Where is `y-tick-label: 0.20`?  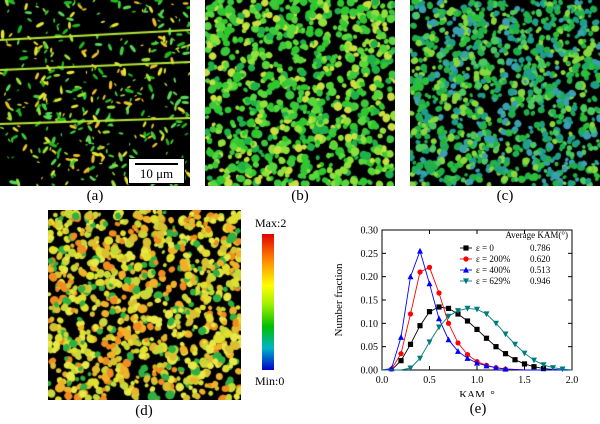
y-tick-label: 0.20 is located at coordinates (370, 277).